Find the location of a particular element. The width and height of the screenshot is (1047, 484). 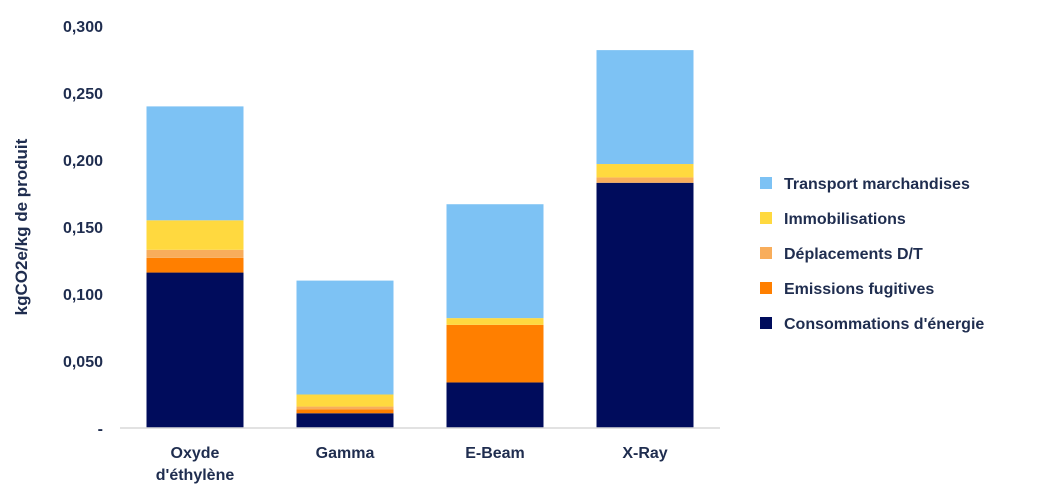

x-tick-label: Oxyde d'éthylène is located at coordinates (195, 464).